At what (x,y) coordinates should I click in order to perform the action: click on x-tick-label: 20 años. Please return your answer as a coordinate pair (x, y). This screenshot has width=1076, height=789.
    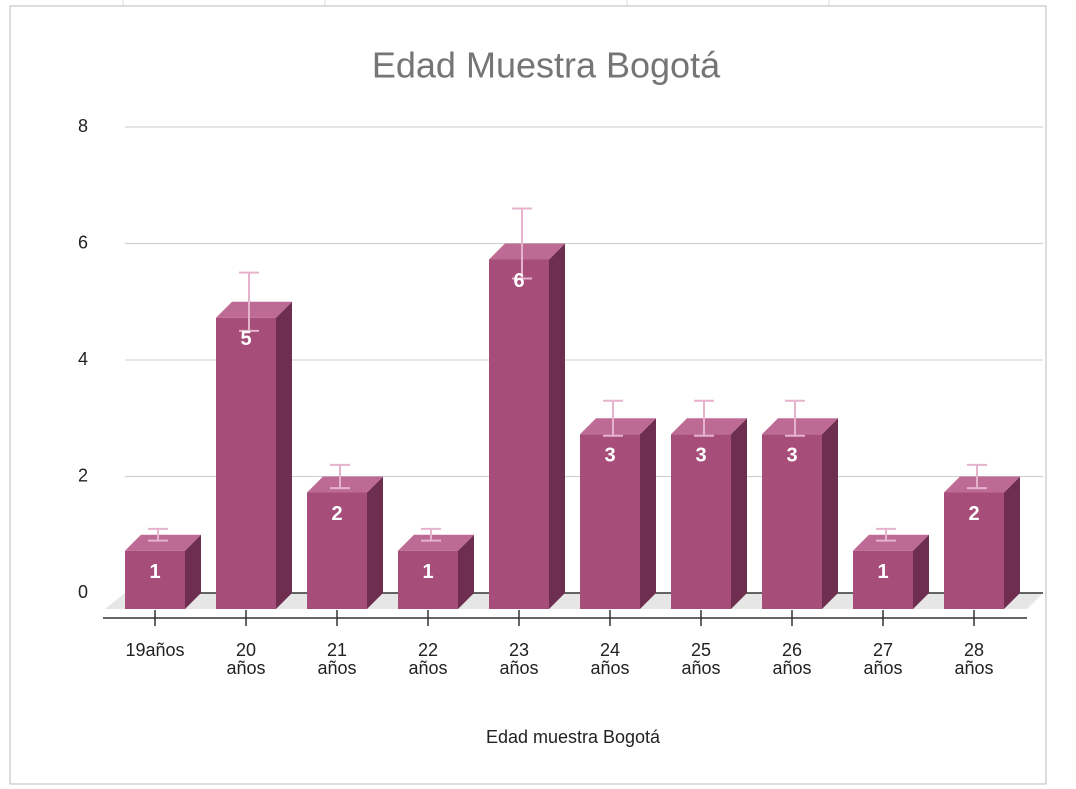
    Looking at the image, I should click on (246, 659).